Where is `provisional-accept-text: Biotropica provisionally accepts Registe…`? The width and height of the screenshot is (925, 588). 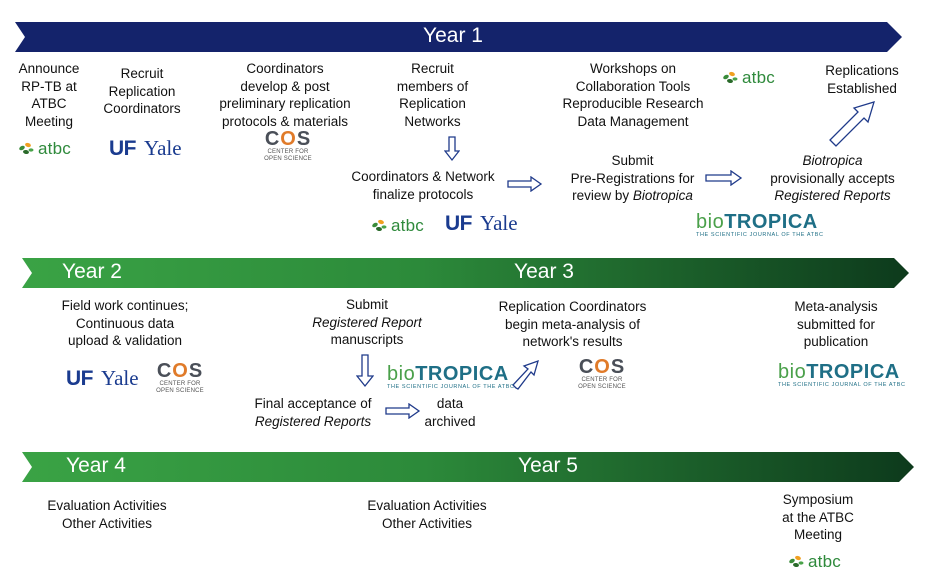 provisional-accept-text: Biotropica provisionally accepts Registe… is located at coordinates (832, 178).